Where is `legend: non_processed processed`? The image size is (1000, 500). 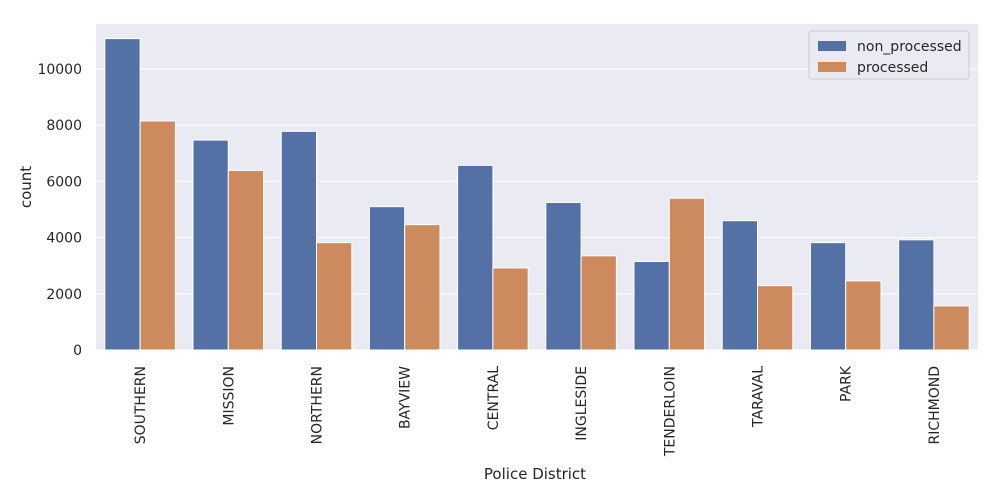
legend: non_processed processed is located at coordinates (889, 55).